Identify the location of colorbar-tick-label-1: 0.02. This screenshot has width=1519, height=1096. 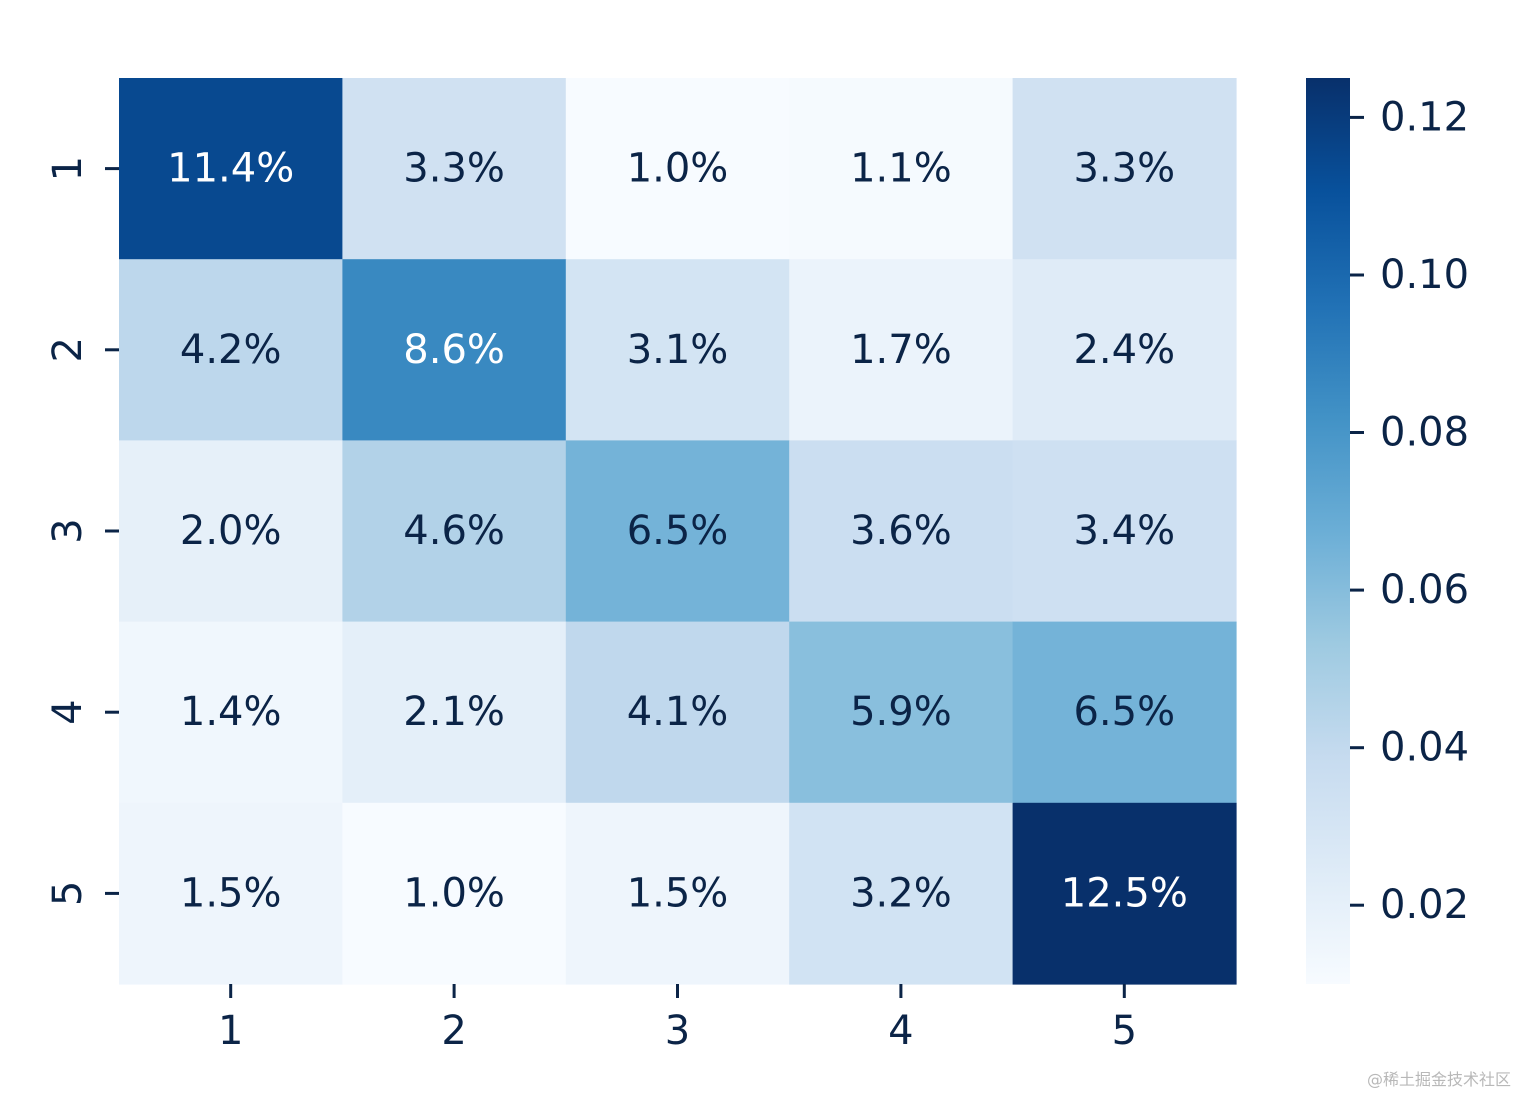
(1424, 905).